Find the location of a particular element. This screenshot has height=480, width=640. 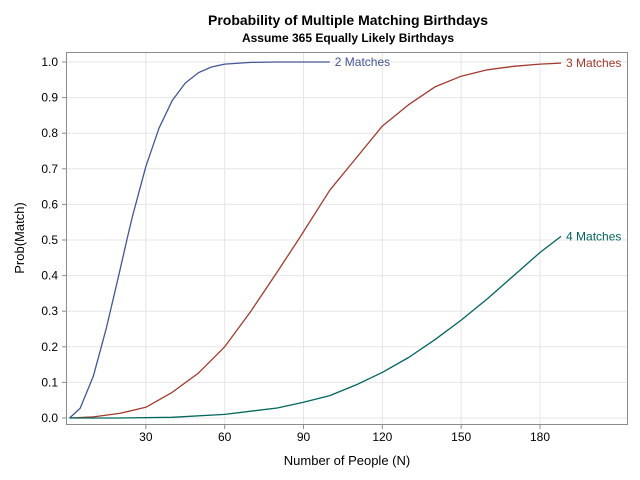

y-tick-label: 0.6 is located at coordinates (49, 204).